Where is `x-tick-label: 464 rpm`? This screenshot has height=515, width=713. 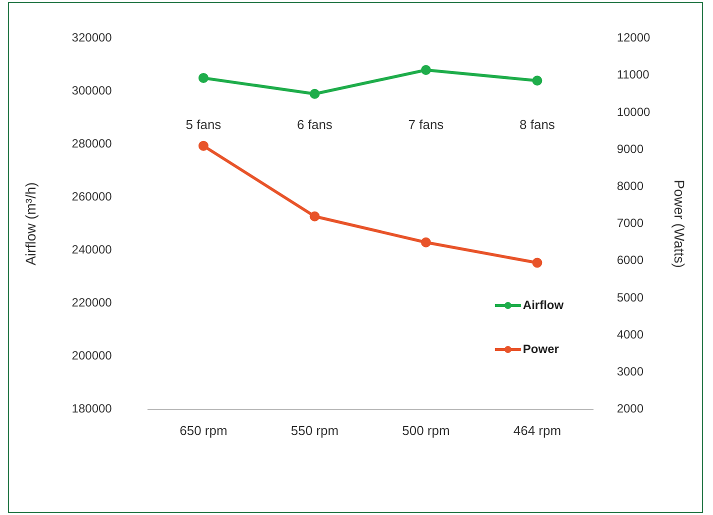
x-tick-label: 464 rpm is located at coordinates (537, 430).